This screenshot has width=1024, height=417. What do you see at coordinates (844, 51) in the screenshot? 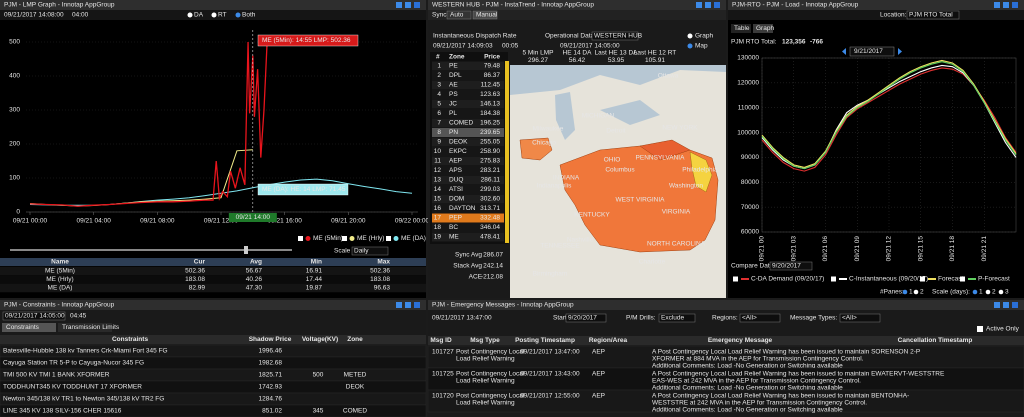
I see `date-prev` at bounding box center [844, 51].